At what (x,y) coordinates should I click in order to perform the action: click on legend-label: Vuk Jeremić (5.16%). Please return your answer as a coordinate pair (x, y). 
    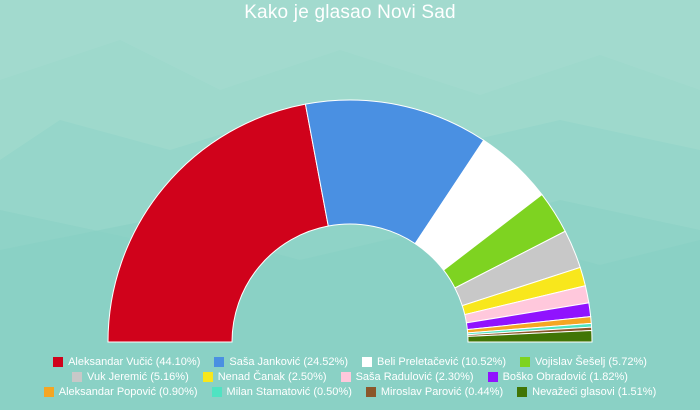
    Looking at the image, I should click on (138, 377).